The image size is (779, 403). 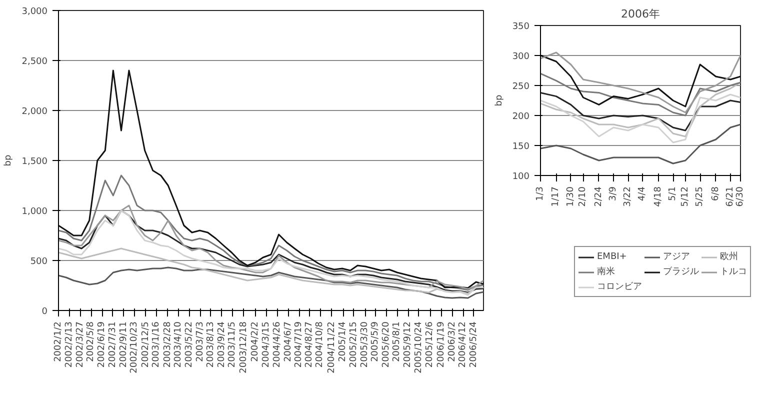 What do you see at coordinates (658, 196) in the screenshot?
I see `x-tick-label: 4/18` at bounding box center [658, 196].